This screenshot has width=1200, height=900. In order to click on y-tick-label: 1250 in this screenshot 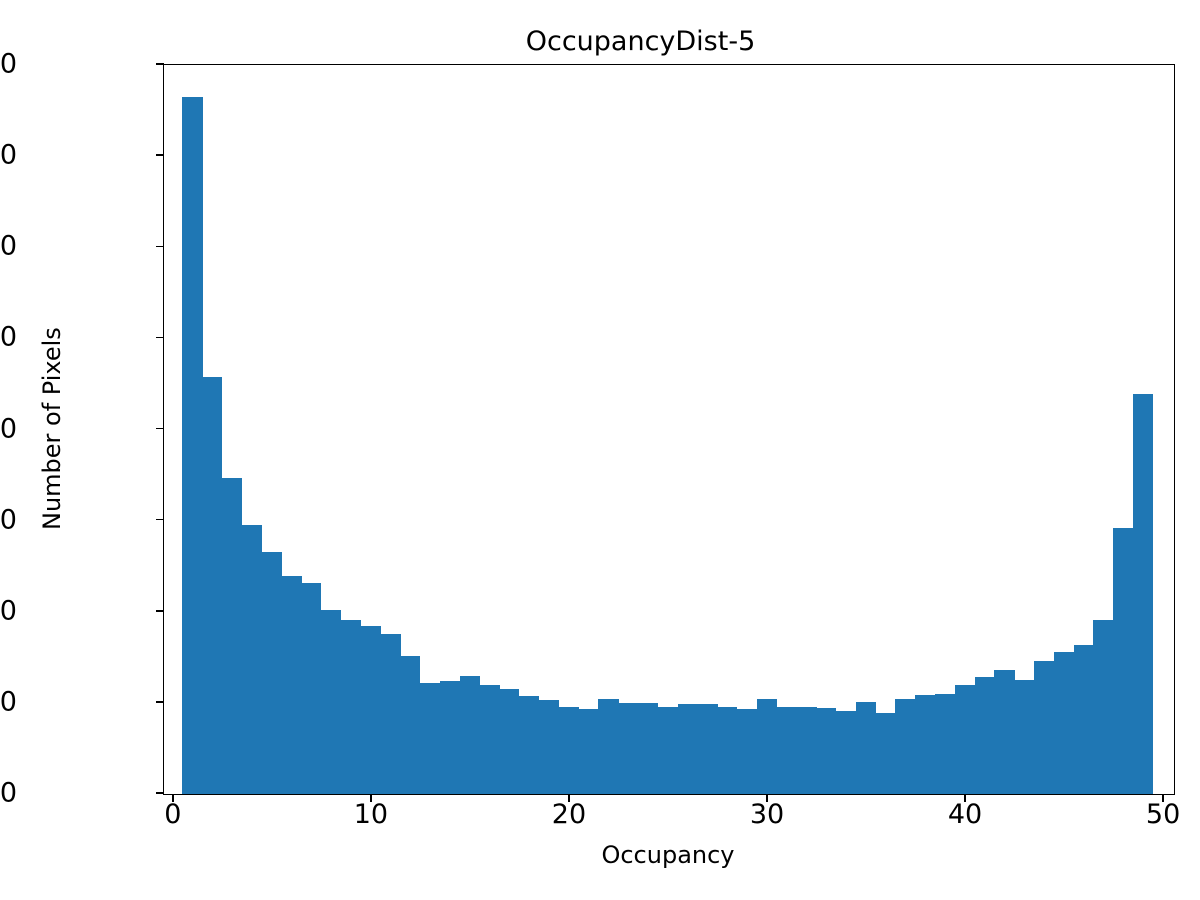, I will do `click(8, 337)`.